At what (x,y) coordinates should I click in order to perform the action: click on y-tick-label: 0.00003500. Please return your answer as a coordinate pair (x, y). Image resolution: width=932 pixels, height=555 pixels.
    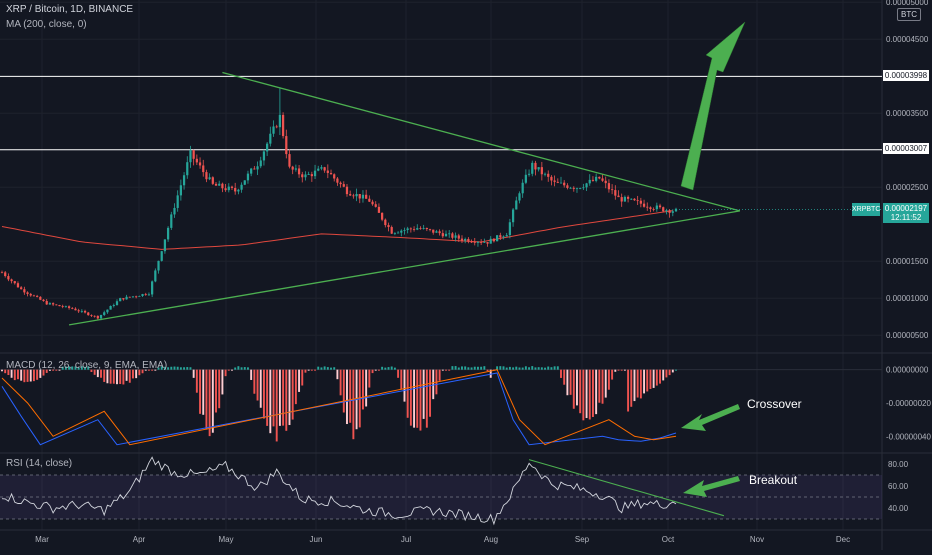
    Looking at the image, I should click on (907, 113).